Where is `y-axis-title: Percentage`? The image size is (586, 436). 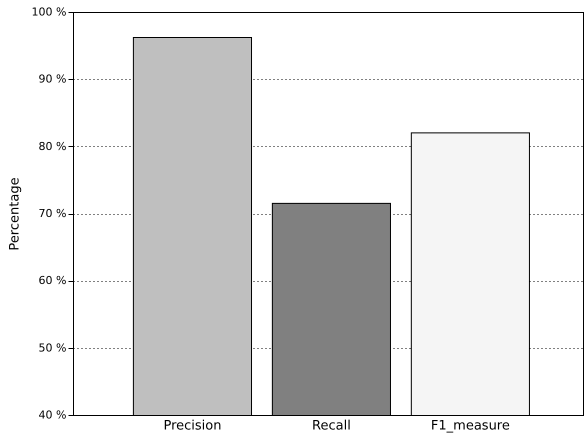
y-axis-title: Percentage is located at coordinates (15, 214).